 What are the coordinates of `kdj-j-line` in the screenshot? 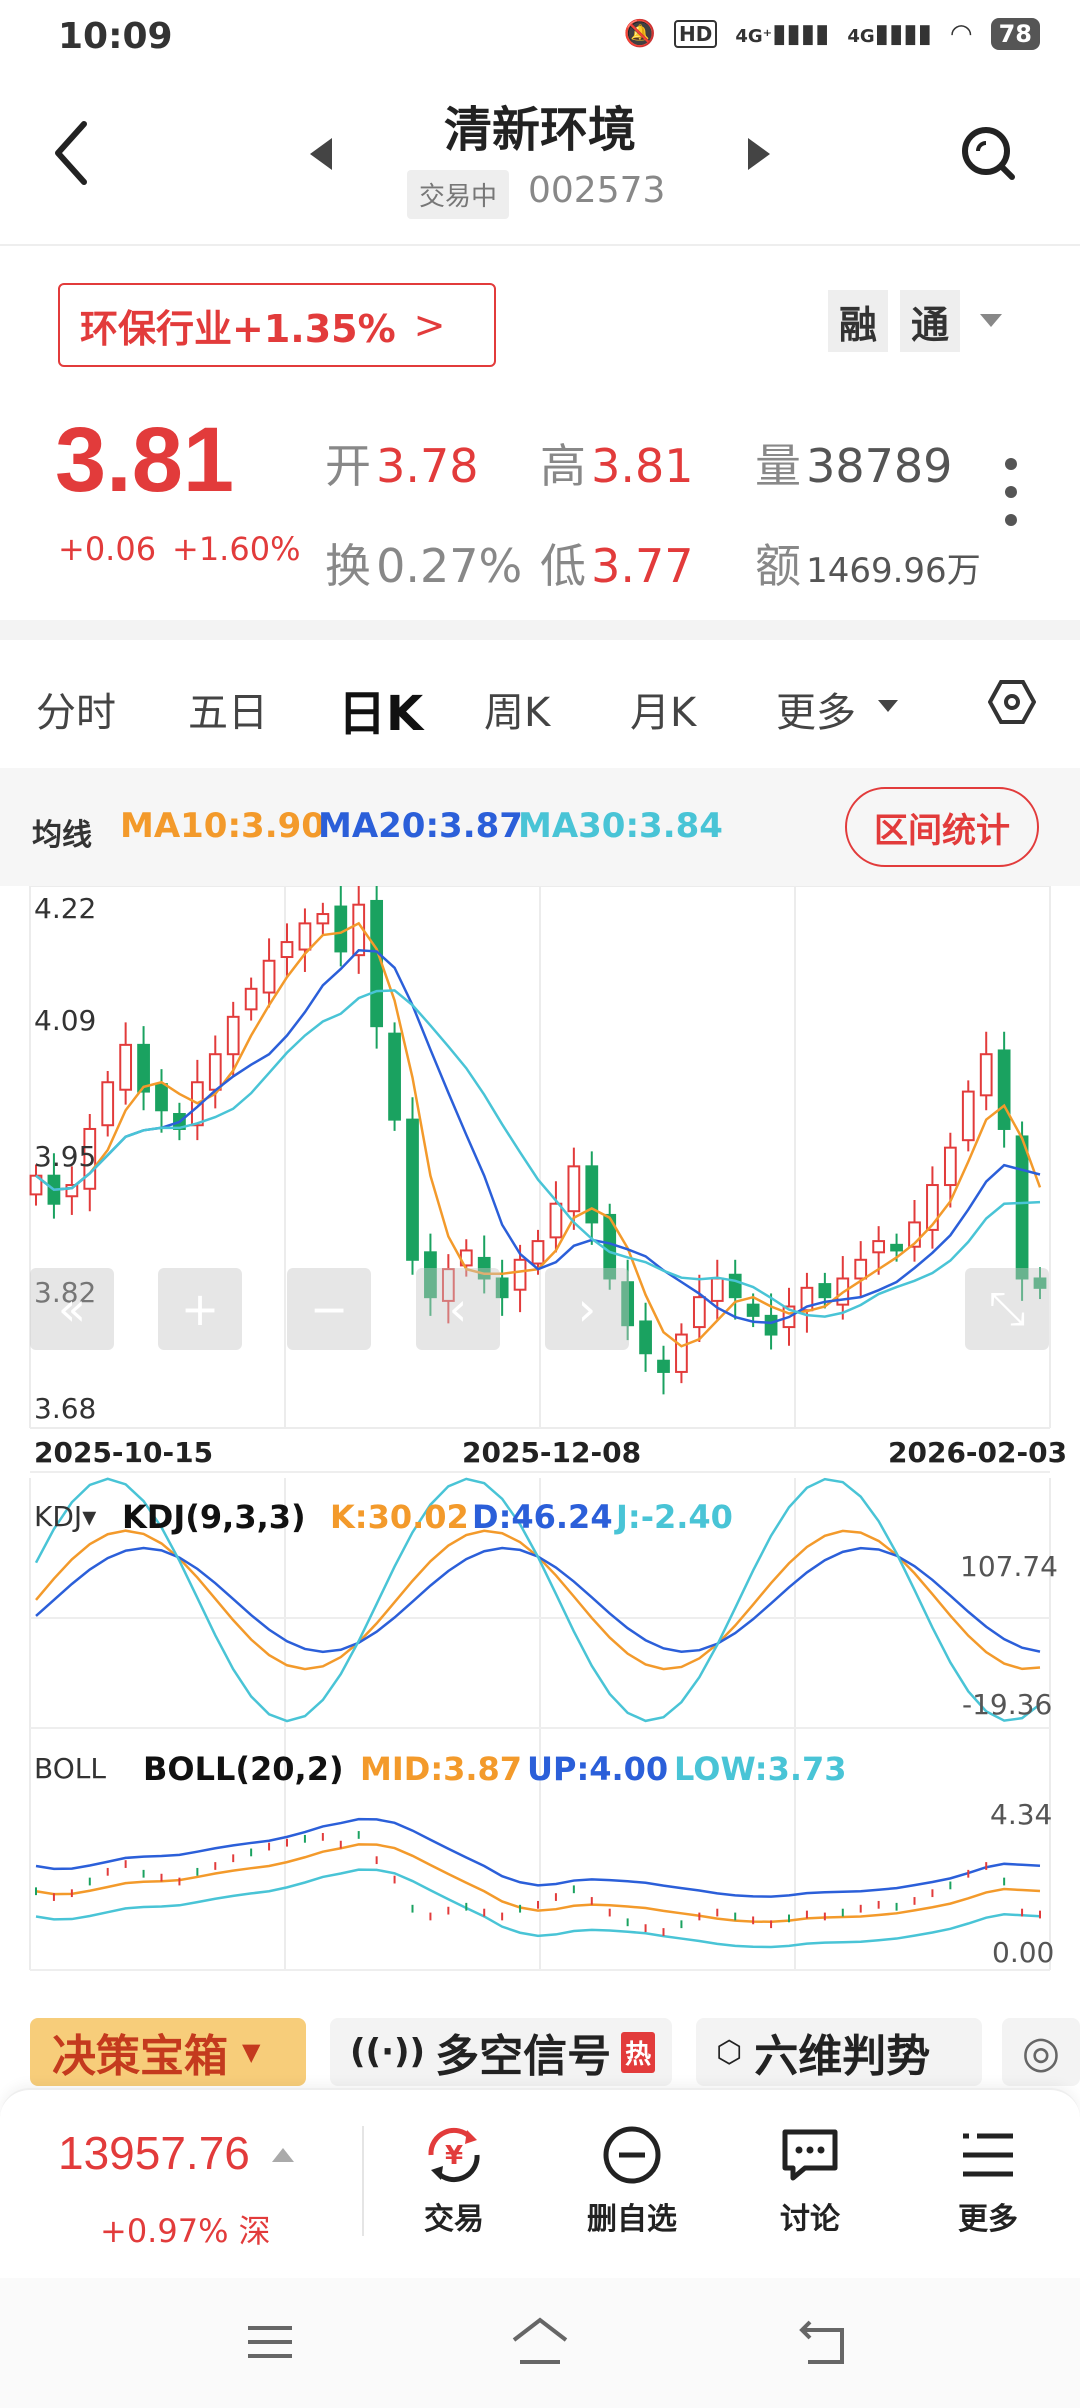 It's located at (537, 1600).